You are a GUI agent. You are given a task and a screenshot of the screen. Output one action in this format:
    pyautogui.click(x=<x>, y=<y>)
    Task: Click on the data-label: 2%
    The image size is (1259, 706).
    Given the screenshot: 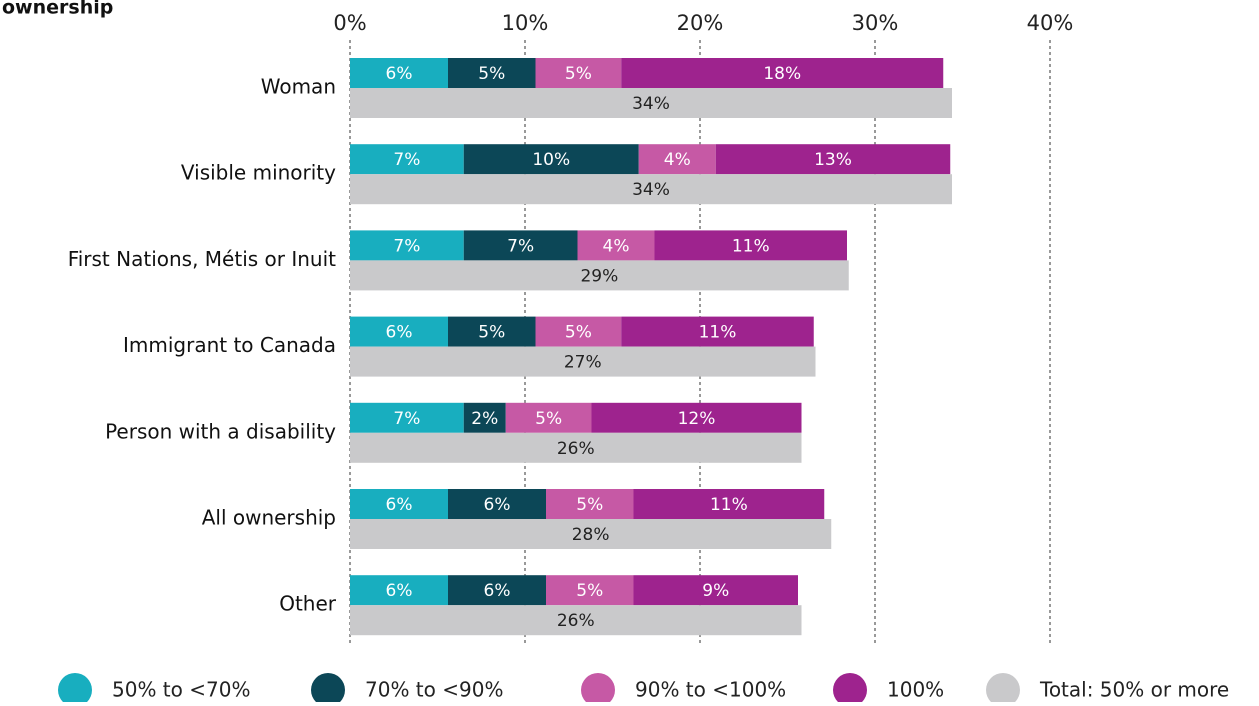 What is the action you would take?
    pyautogui.click(x=484, y=419)
    